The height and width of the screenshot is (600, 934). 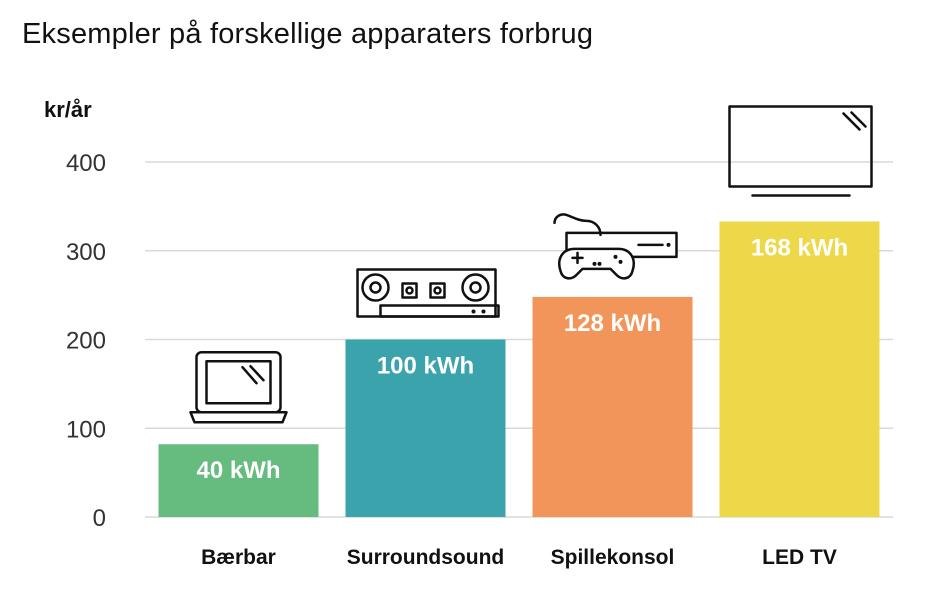 I want to click on bar-bærbar, so click(x=238, y=480).